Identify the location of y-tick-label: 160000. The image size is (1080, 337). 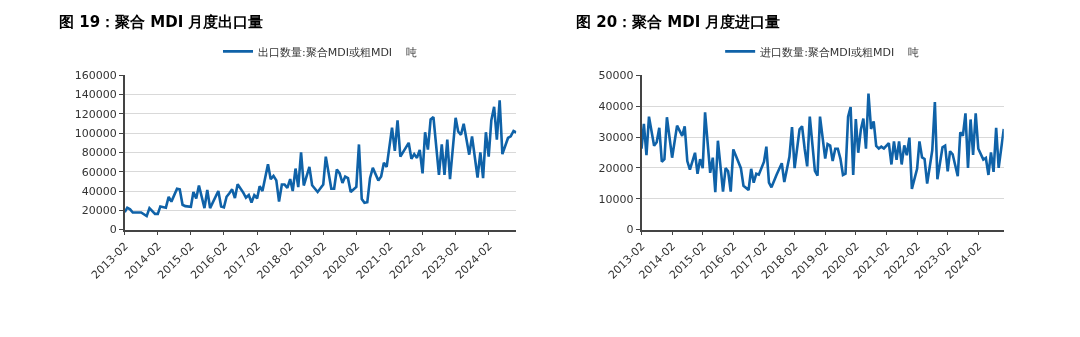
(95, 76).